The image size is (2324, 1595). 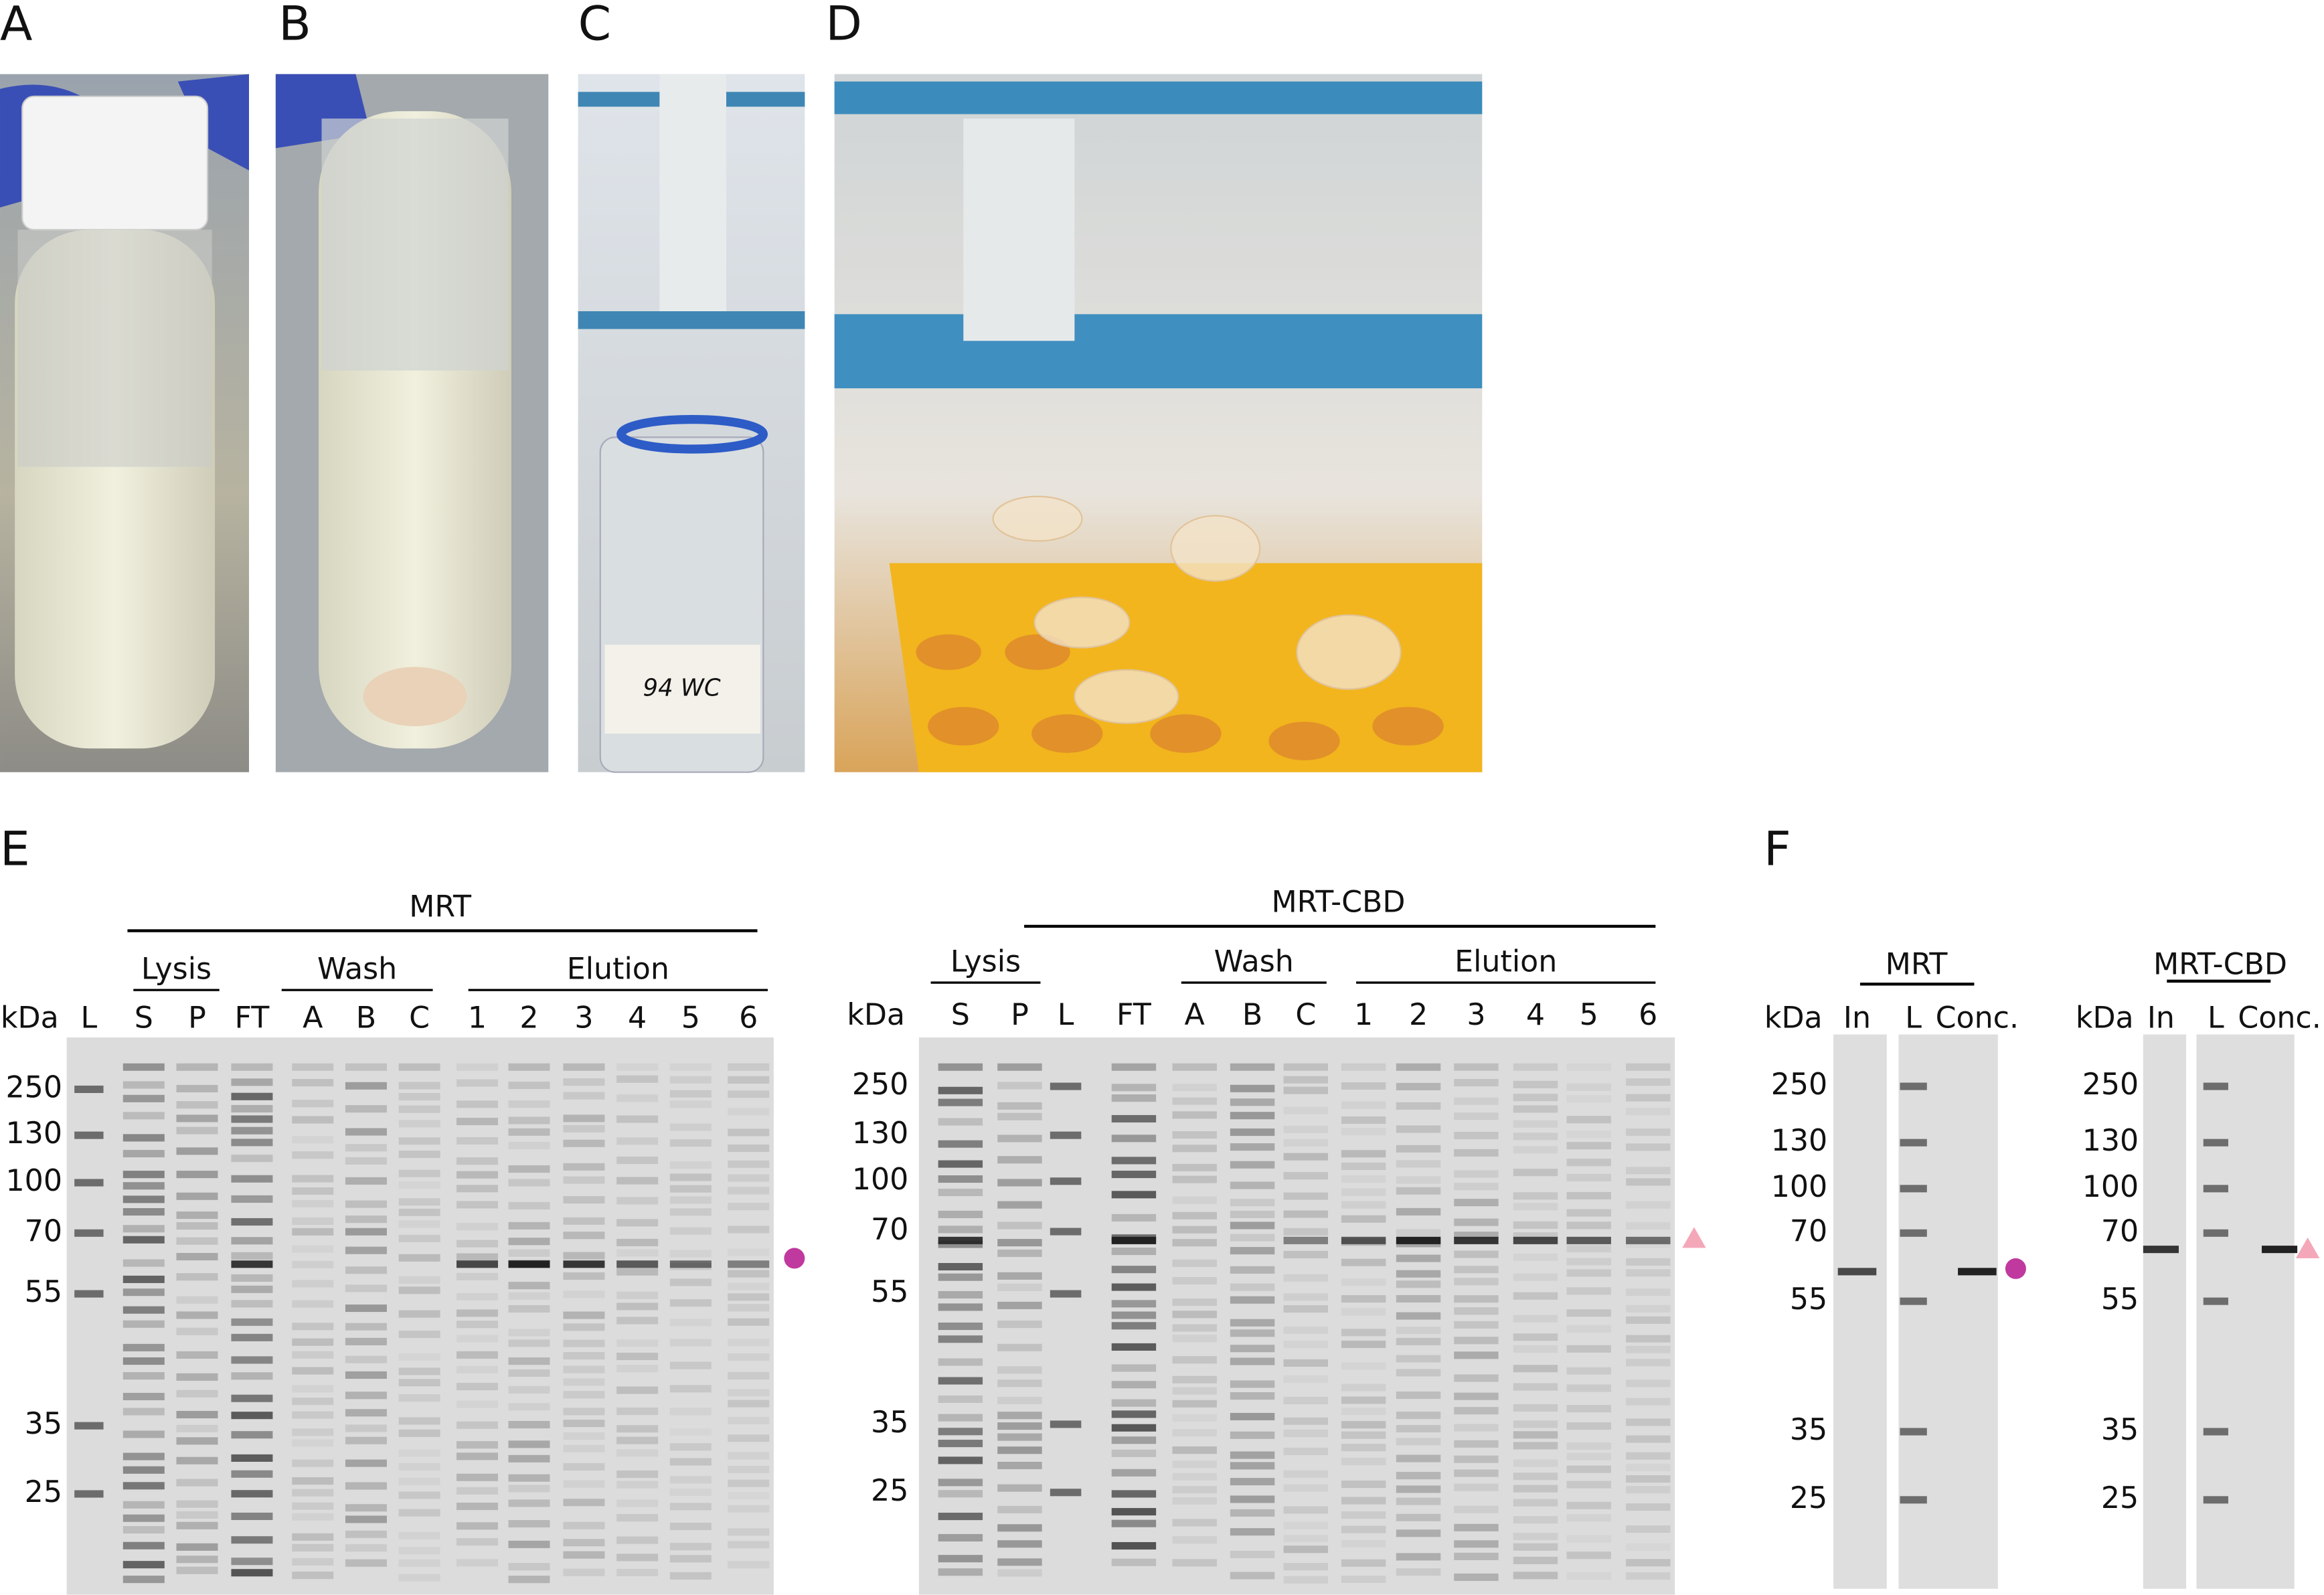 What do you see at coordinates (1917, 965) in the screenshot?
I see `gel-title: MRT` at bounding box center [1917, 965].